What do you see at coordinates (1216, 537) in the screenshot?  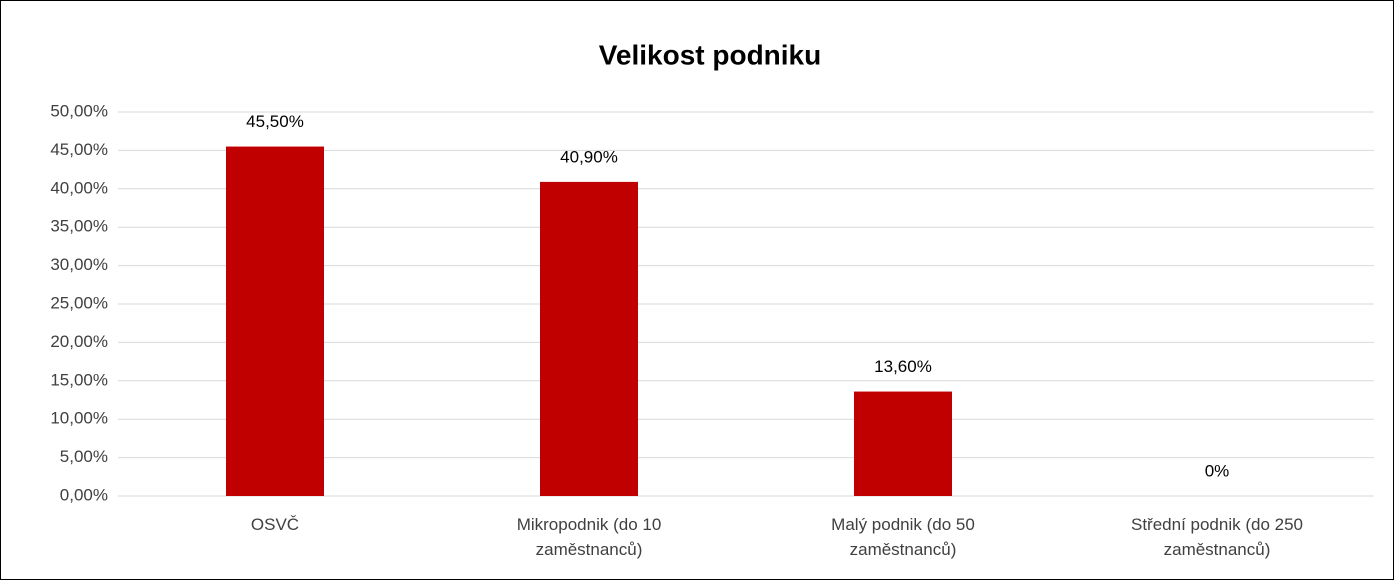 I see `x-tick-label: Střední podnik (do 250 zaměstnanců)` at bounding box center [1216, 537].